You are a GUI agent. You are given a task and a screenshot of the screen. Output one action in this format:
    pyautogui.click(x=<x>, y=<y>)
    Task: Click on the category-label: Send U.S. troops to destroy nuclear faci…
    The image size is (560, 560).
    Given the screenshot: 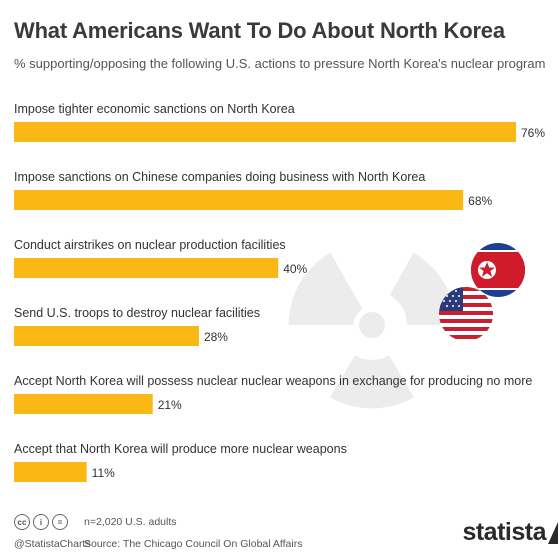 What is the action you would take?
    pyautogui.click(x=137, y=313)
    